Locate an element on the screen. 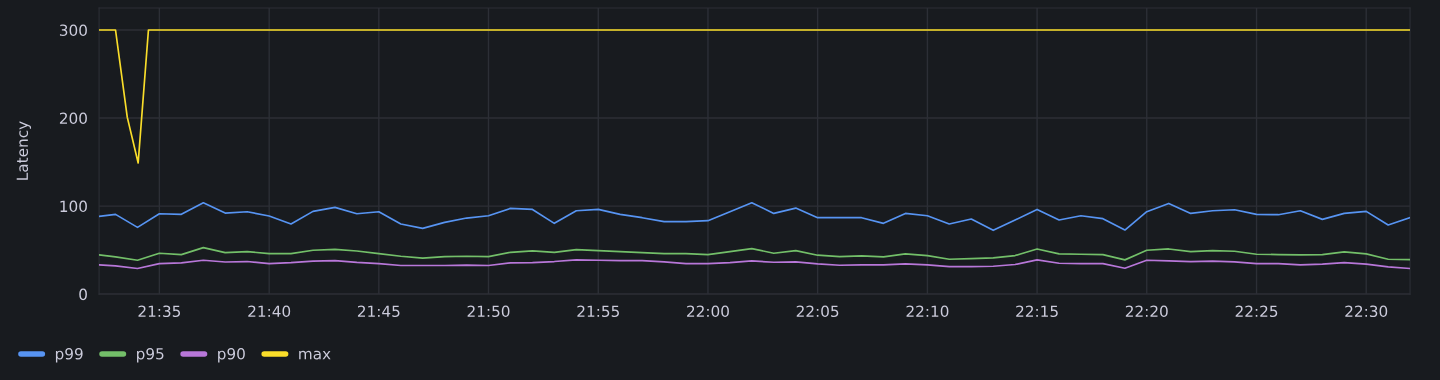  y-tick-label: 200 is located at coordinates (73, 118).